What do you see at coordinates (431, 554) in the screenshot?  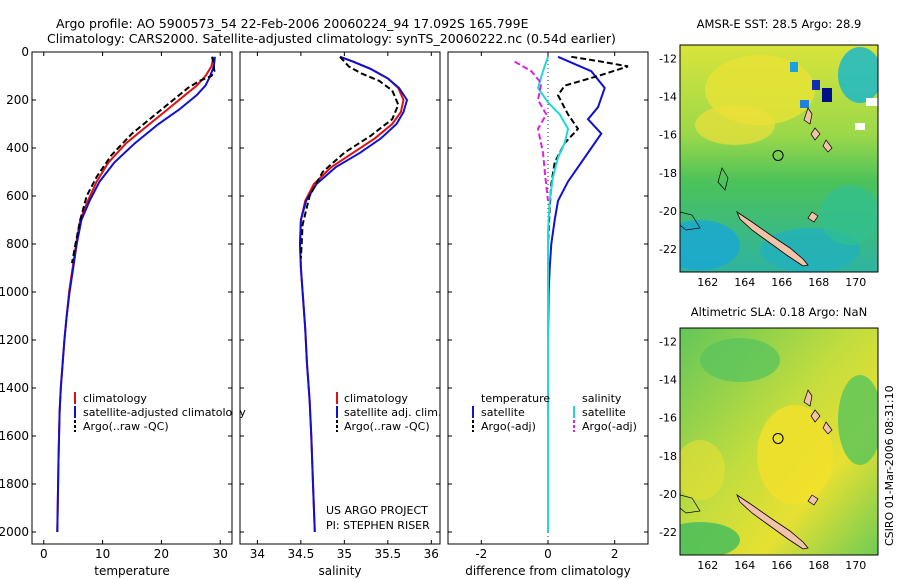 I see `x-tick-label: 36` at bounding box center [431, 554].